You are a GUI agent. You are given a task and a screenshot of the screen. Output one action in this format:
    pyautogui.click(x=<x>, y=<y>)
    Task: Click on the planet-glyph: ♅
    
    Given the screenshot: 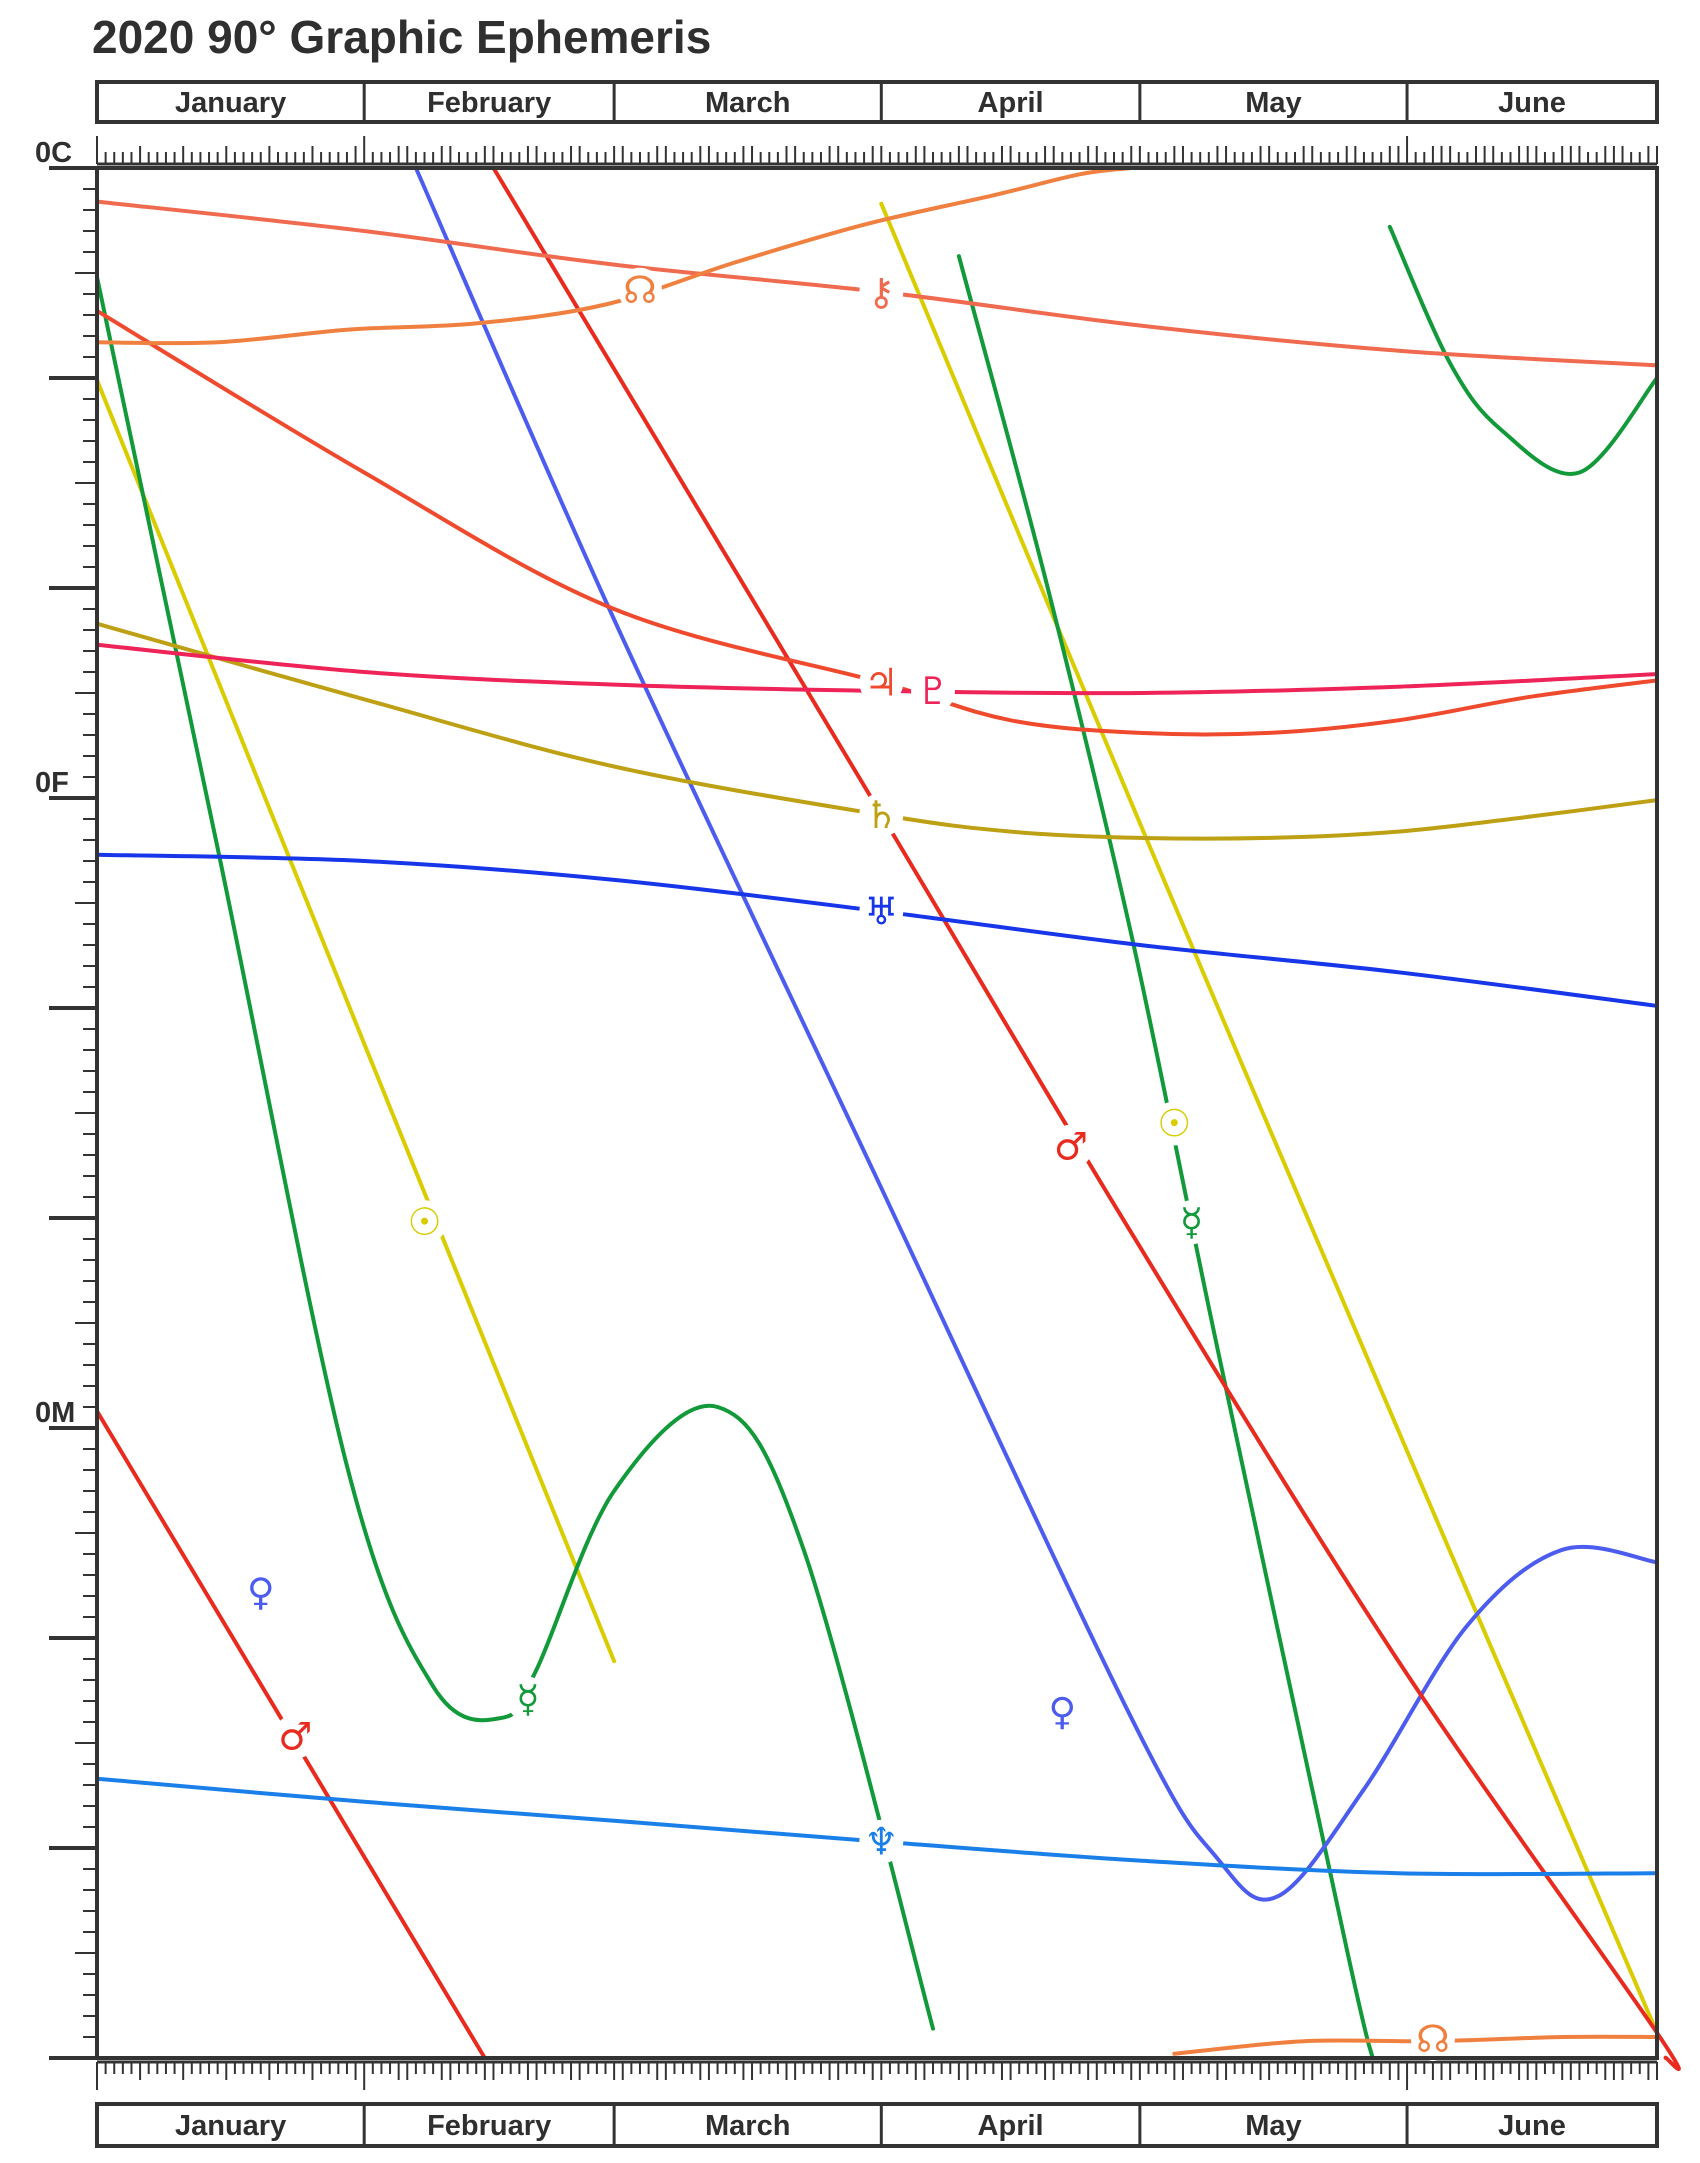 What is the action you would take?
    pyautogui.click(x=881, y=911)
    